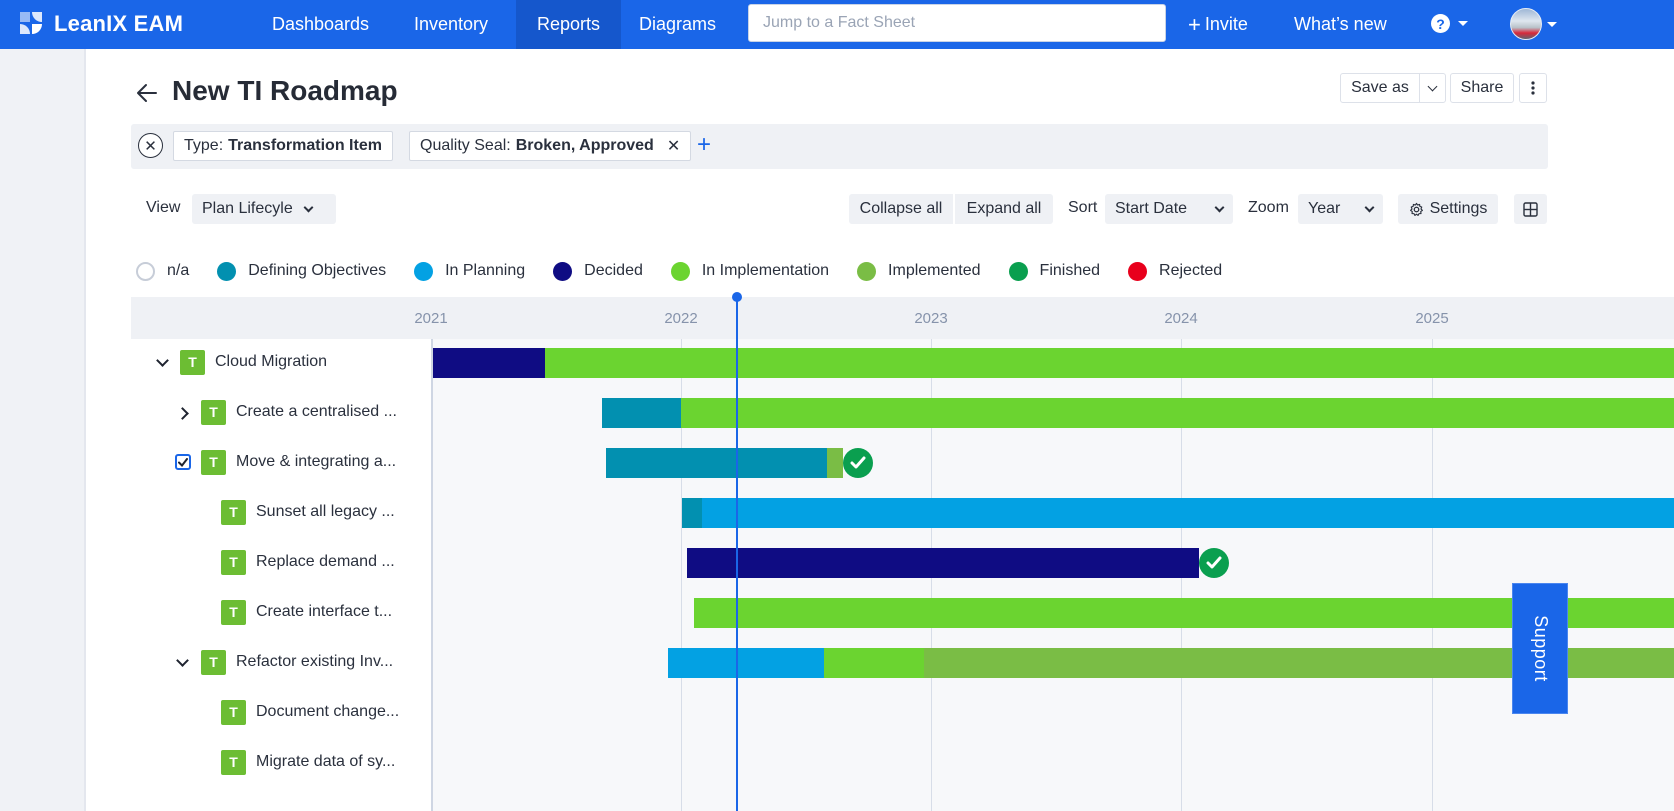 This screenshot has height=811, width=1674. I want to click on help-menu-button: ?, so click(1449, 23).